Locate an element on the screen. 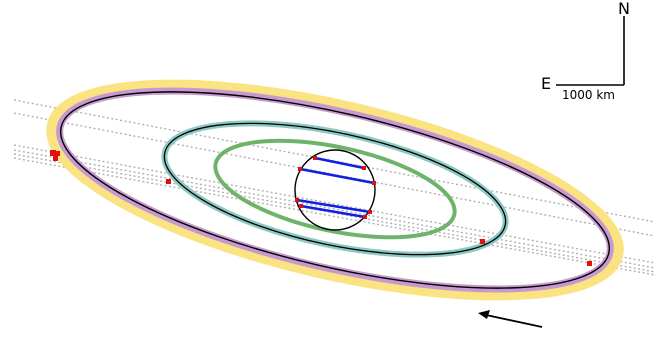 This screenshot has width=665, height=338. central-body is located at coordinates (335, 190).